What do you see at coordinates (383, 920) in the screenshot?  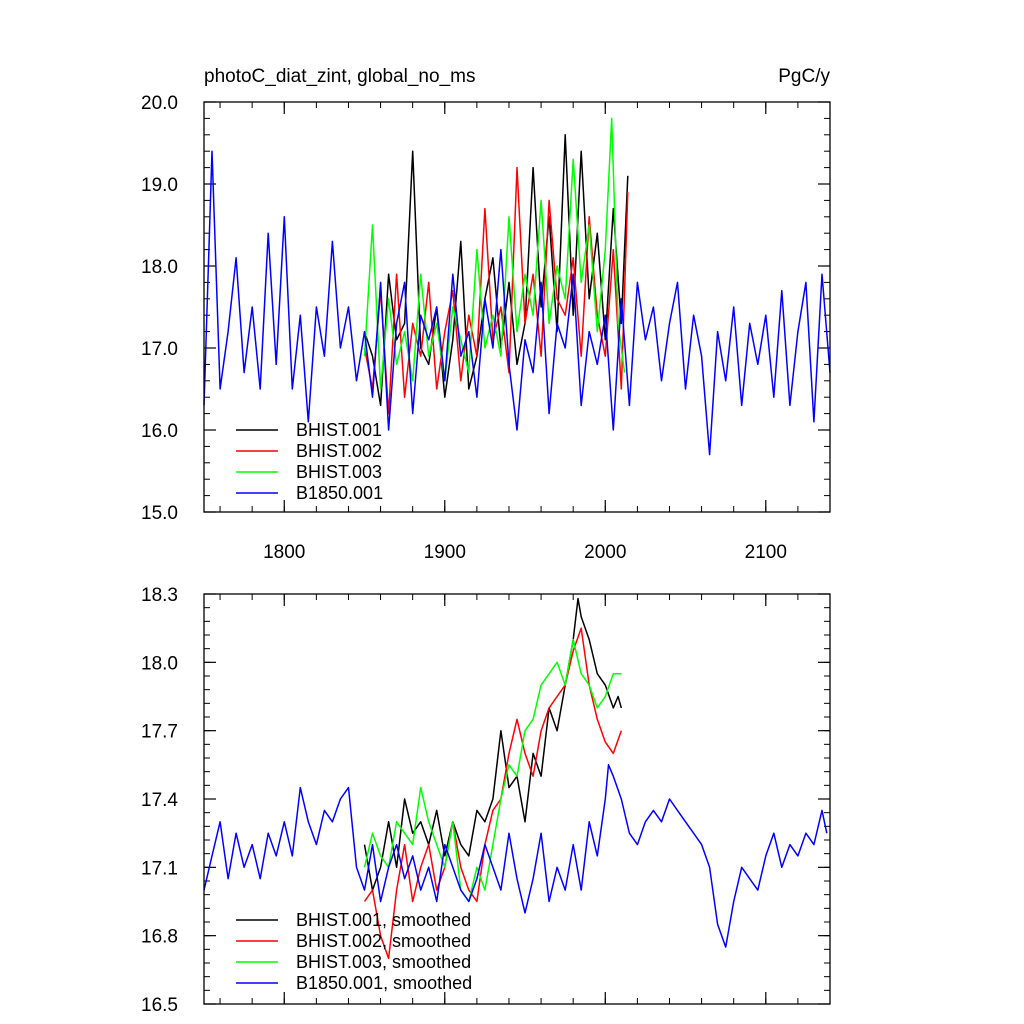 I see `bottom-legend-label: BHIST.001, smoothed` at bounding box center [383, 920].